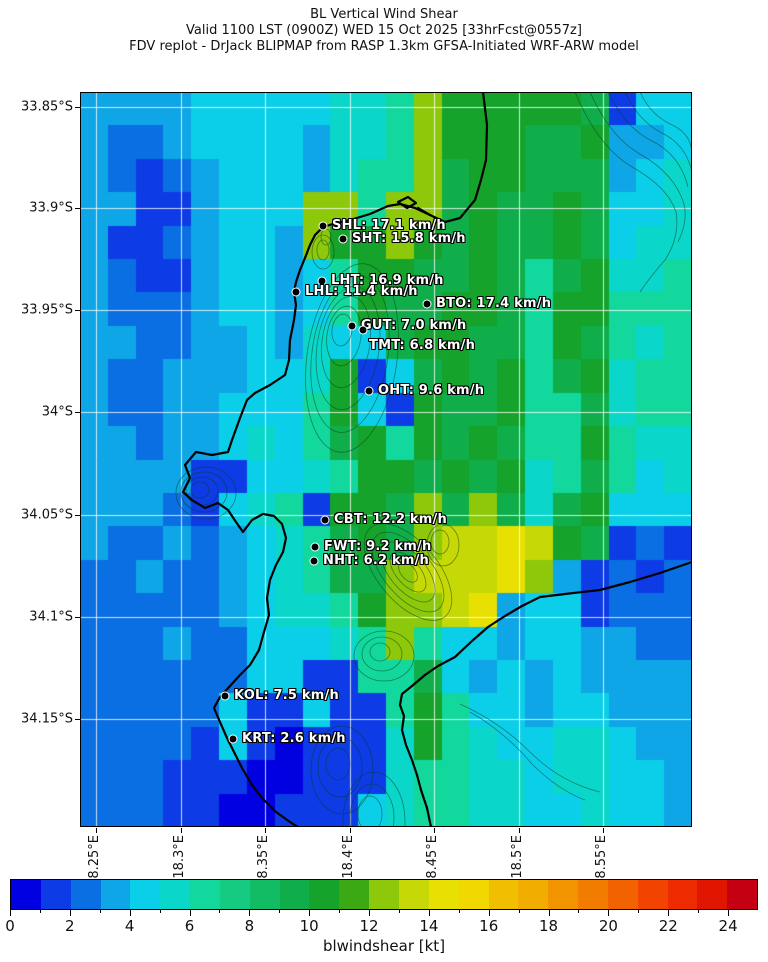 Image resolution: width=768 pixels, height=962 pixels. I want to click on station-dot-lht, so click(322, 281).